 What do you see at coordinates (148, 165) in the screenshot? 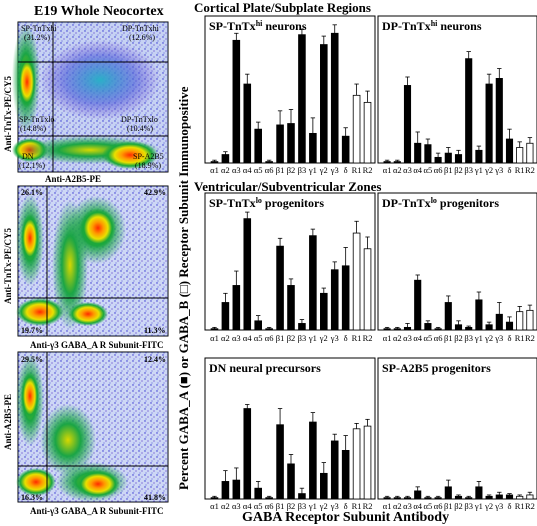
I see `q-sp-a2b5-pct: (18.9%)` at bounding box center [148, 165].